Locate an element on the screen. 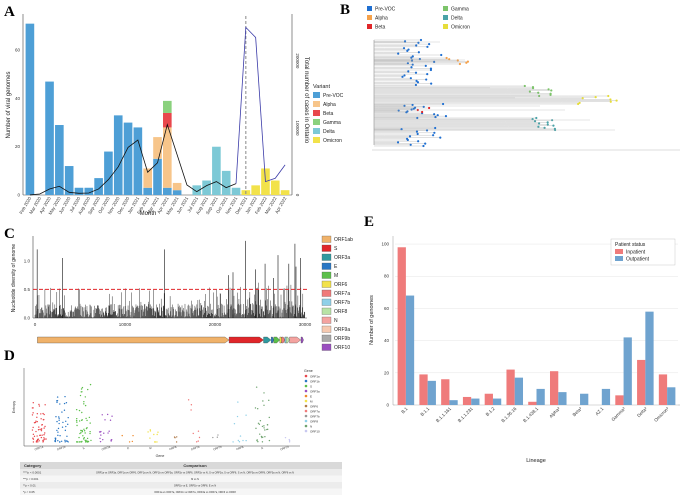 The width and height of the screenshot is (685, 501). panel-e-bar-outpatient-delta is located at coordinates (649, 358).